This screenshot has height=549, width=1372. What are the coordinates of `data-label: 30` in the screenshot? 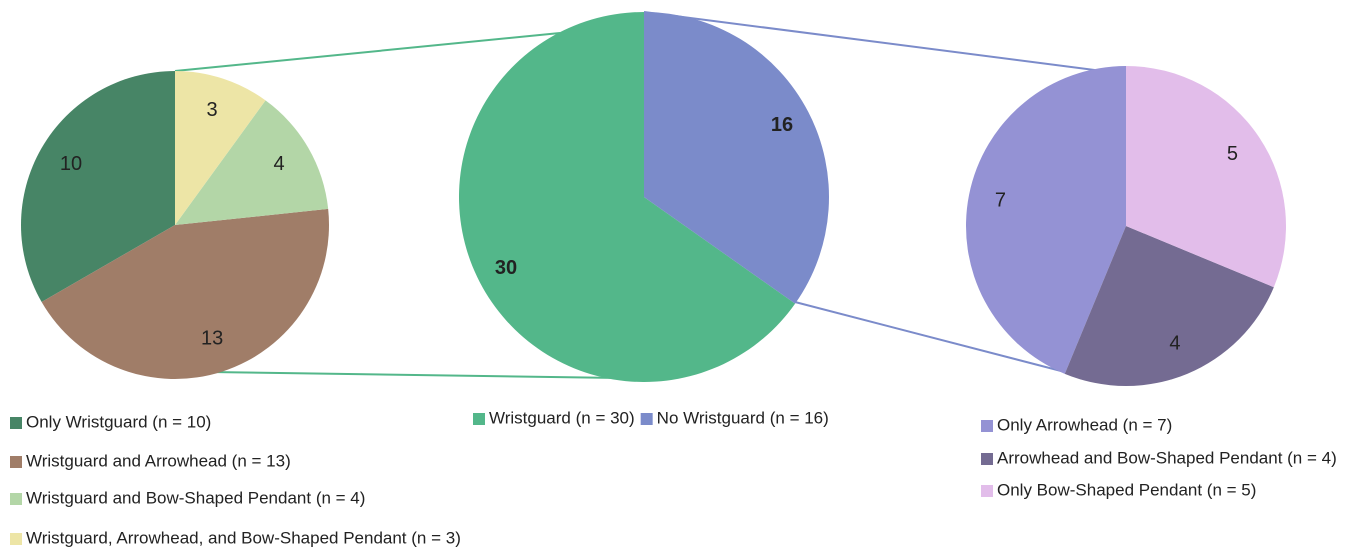 It's located at (506, 268).